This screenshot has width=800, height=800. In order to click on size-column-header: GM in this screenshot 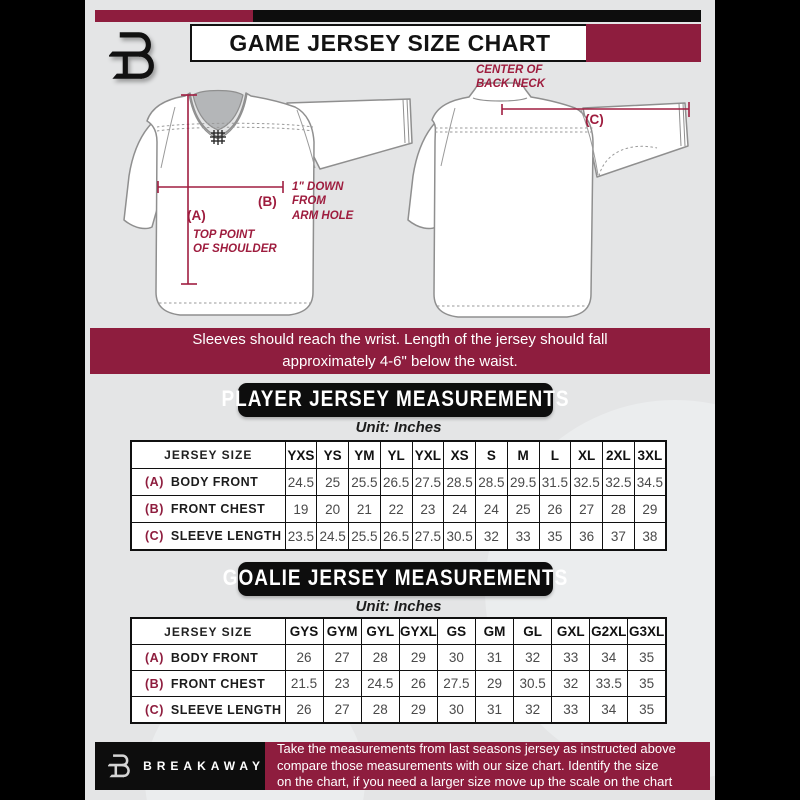, I will do `click(494, 631)`.